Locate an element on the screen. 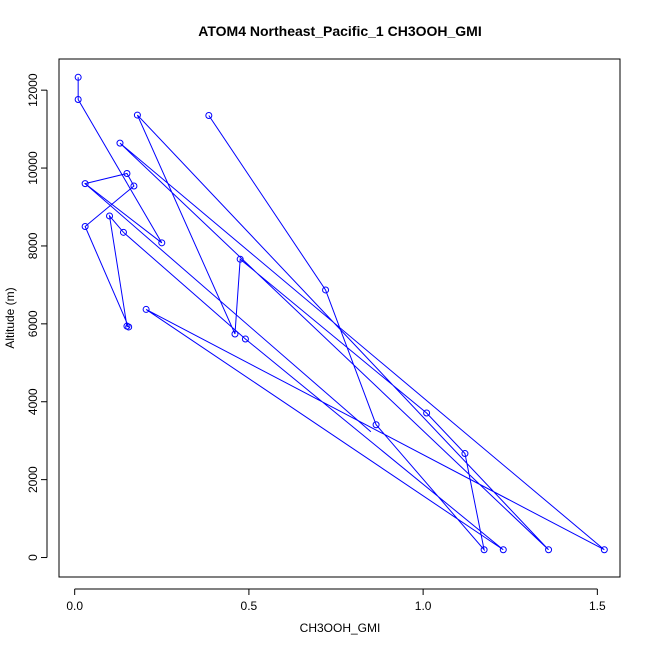 Image resolution: width=650 pixels, height=650 pixels. x-axis: 0.0 0.5 1.0 1.5 is located at coordinates (336, 600).